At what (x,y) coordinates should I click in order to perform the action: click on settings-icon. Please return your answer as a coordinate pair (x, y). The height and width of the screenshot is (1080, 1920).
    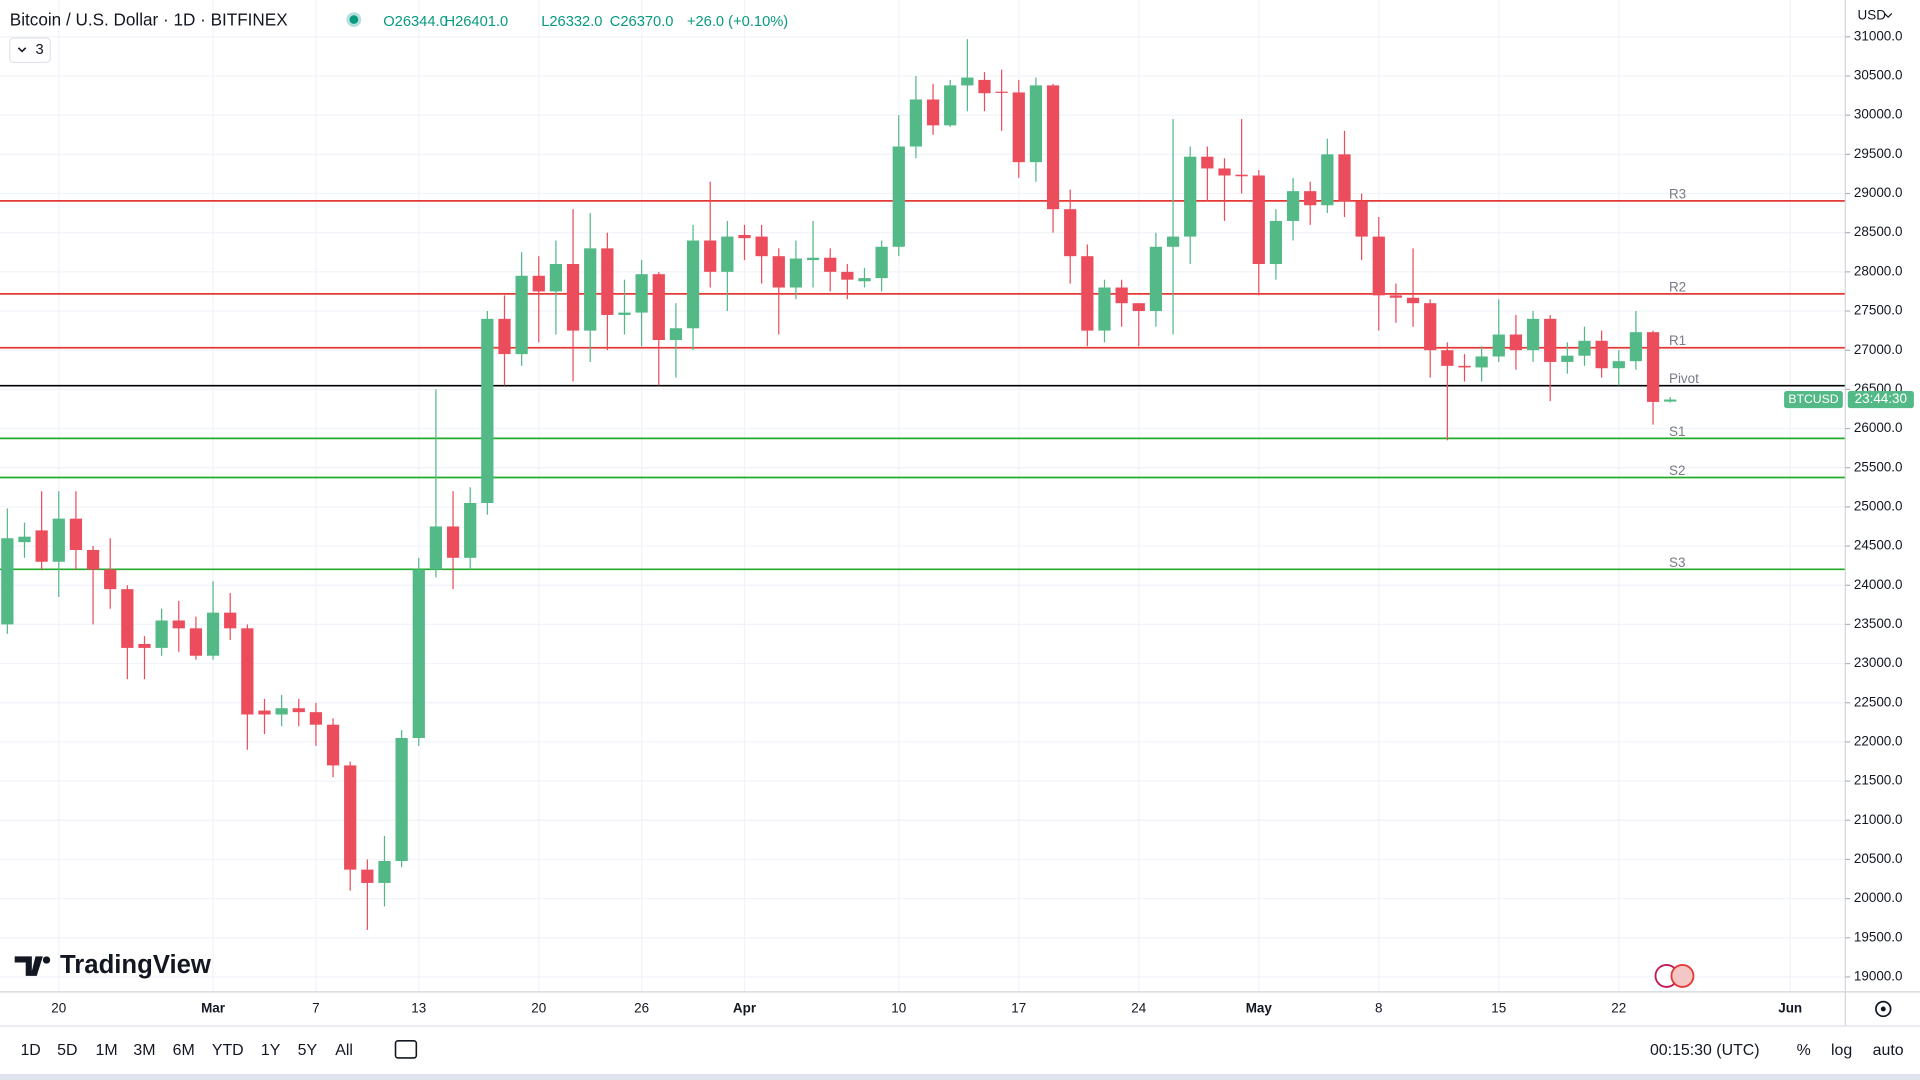
    Looking at the image, I should click on (1883, 1009).